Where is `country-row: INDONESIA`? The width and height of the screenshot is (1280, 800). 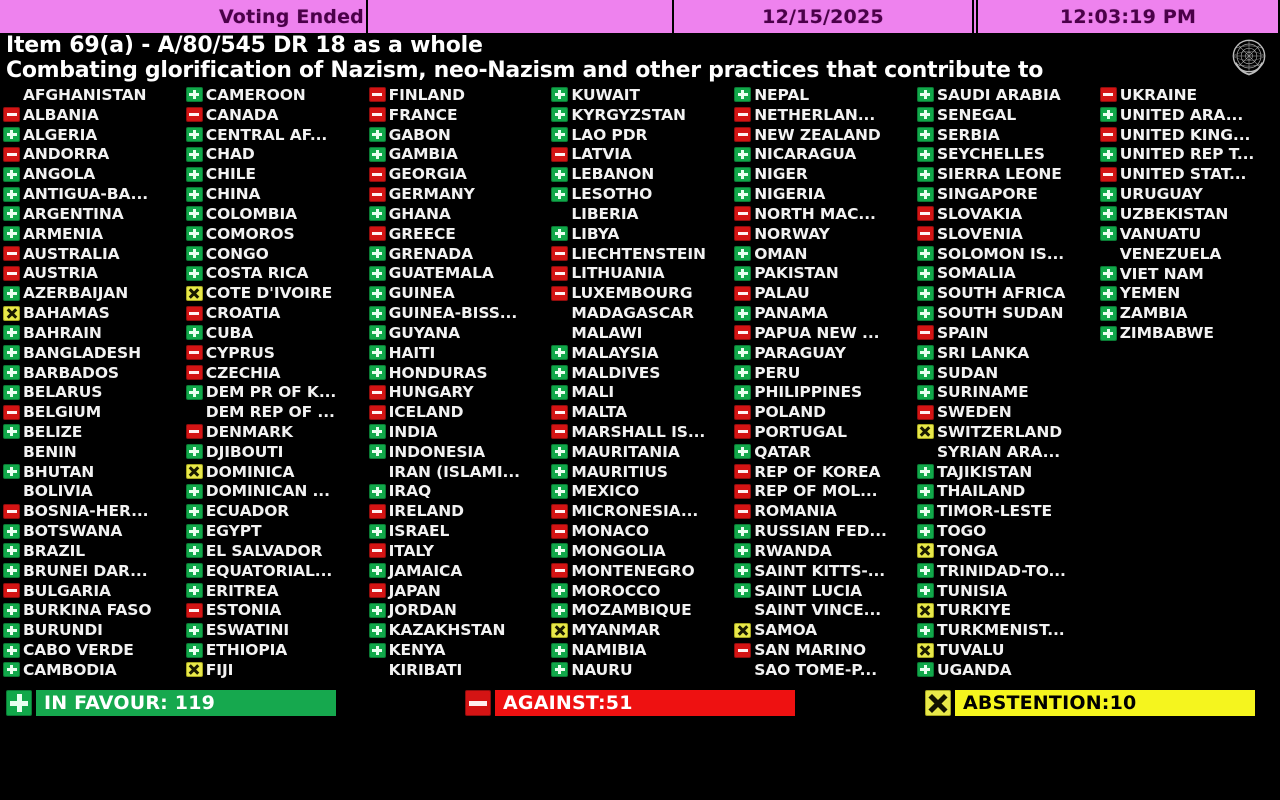
country-row: INDONESIA is located at coordinates (458, 452).